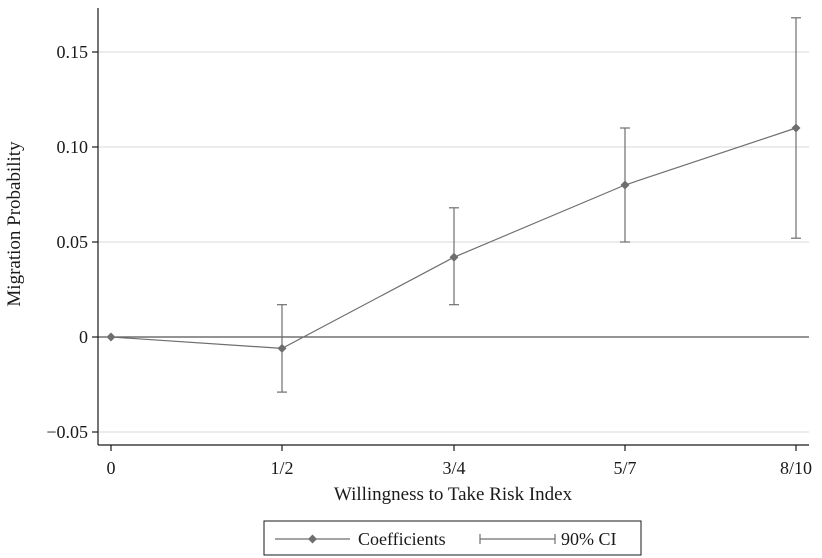  What do you see at coordinates (453, 494) in the screenshot?
I see `x-axis-title: Willingness to Take Risk Index` at bounding box center [453, 494].